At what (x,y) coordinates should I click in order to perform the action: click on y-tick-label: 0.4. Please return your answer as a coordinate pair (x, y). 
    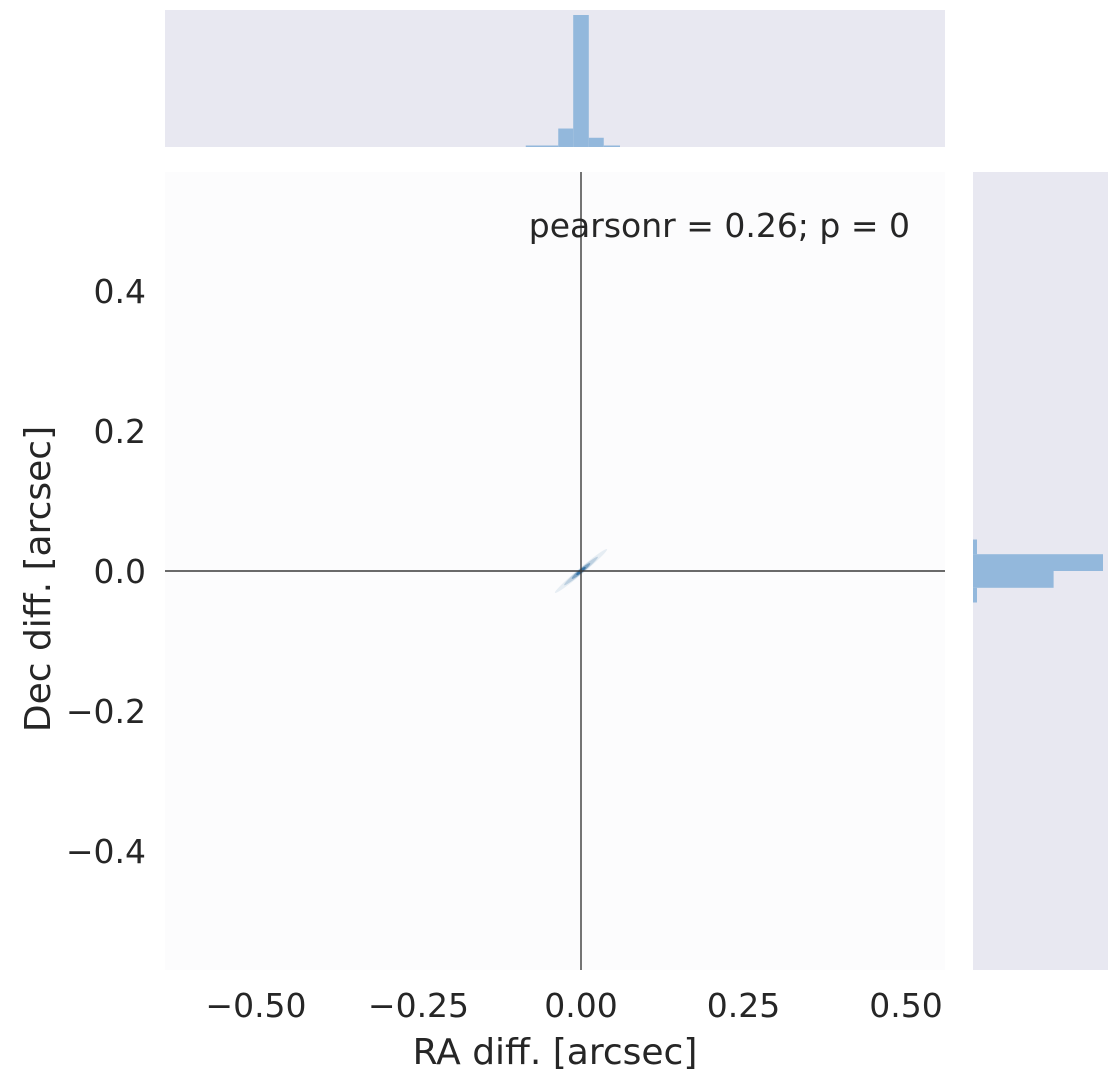
    Looking at the image, I should click on (120, 291).